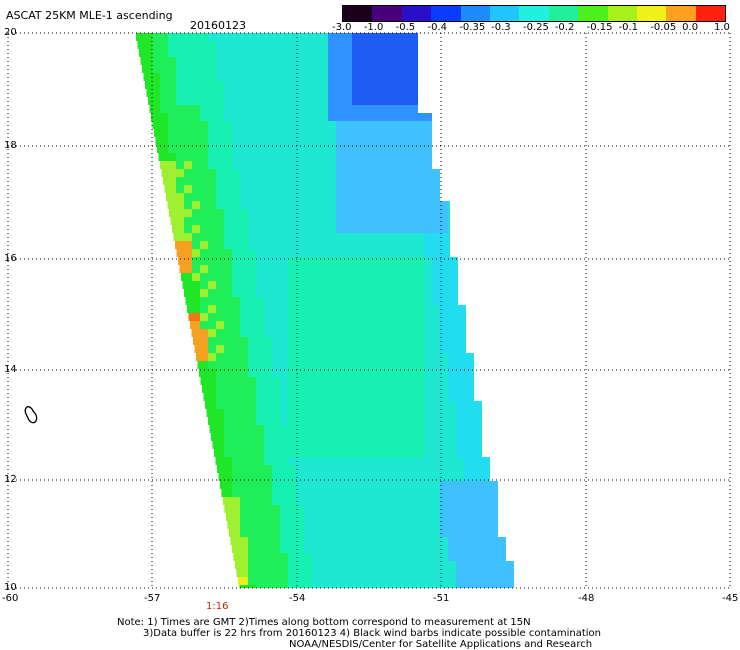 The height and width of the screenshot is (650, 740). Describe the element at coordinates (681, 13) in the screenshot. I see `colorbar-segment` at that location.